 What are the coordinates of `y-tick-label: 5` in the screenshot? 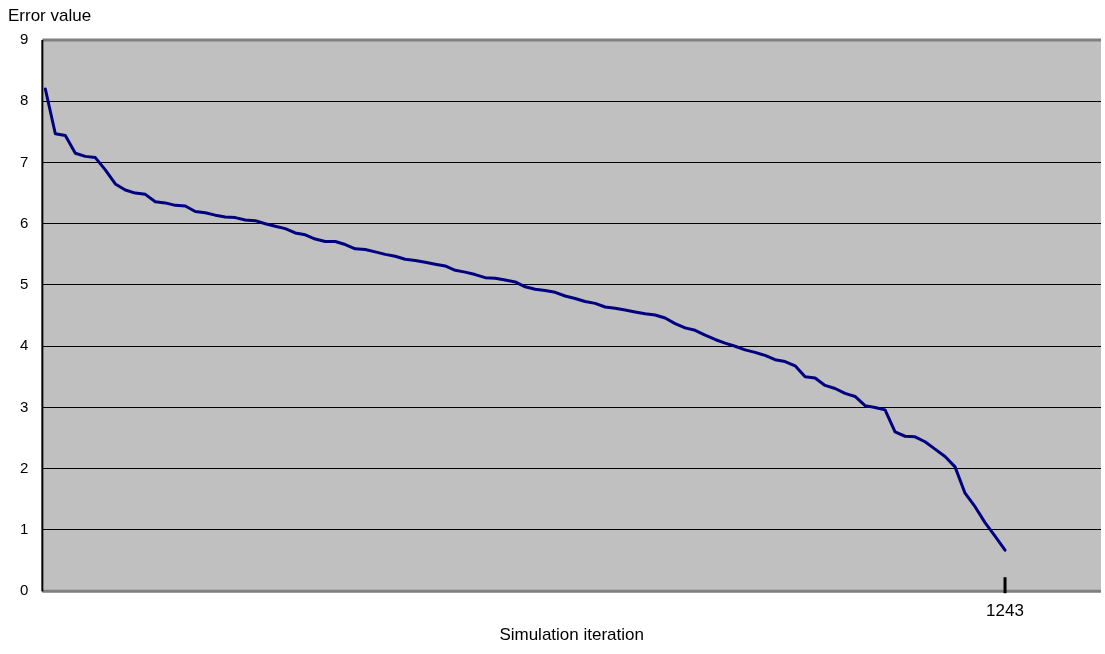 It's located at (24, 284).